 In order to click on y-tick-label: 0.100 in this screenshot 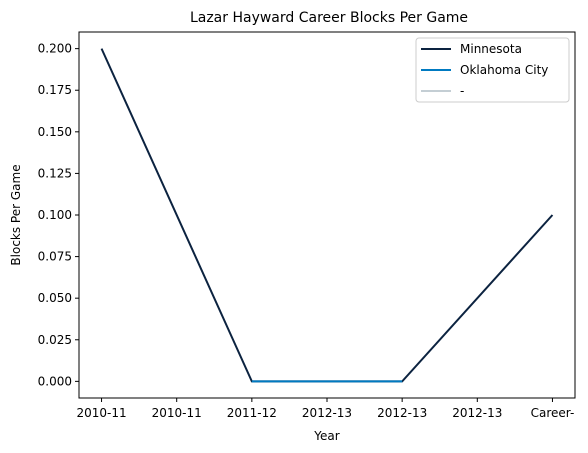, I will do `click(55, 215)`.